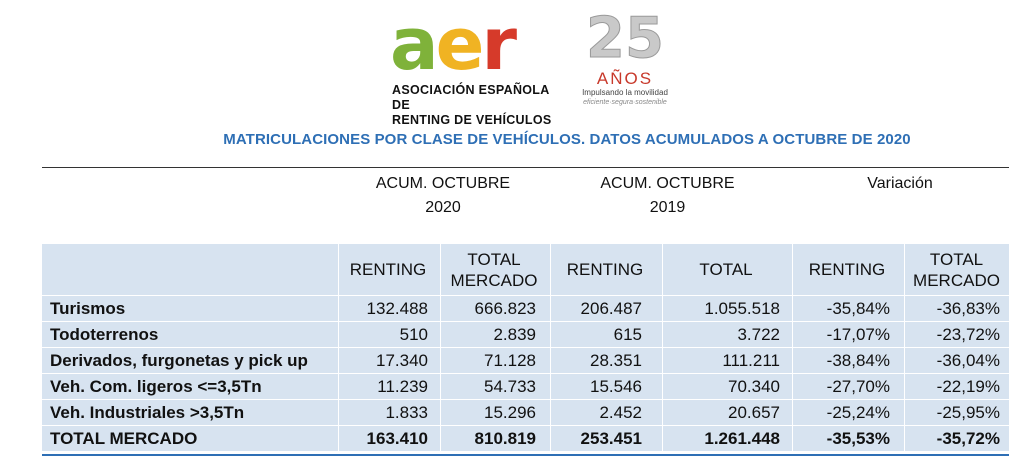  What do you see at coordinates (510, 412) in the screenshot?
I see `table-cell: 15.296` at bounding box center [510, 412].